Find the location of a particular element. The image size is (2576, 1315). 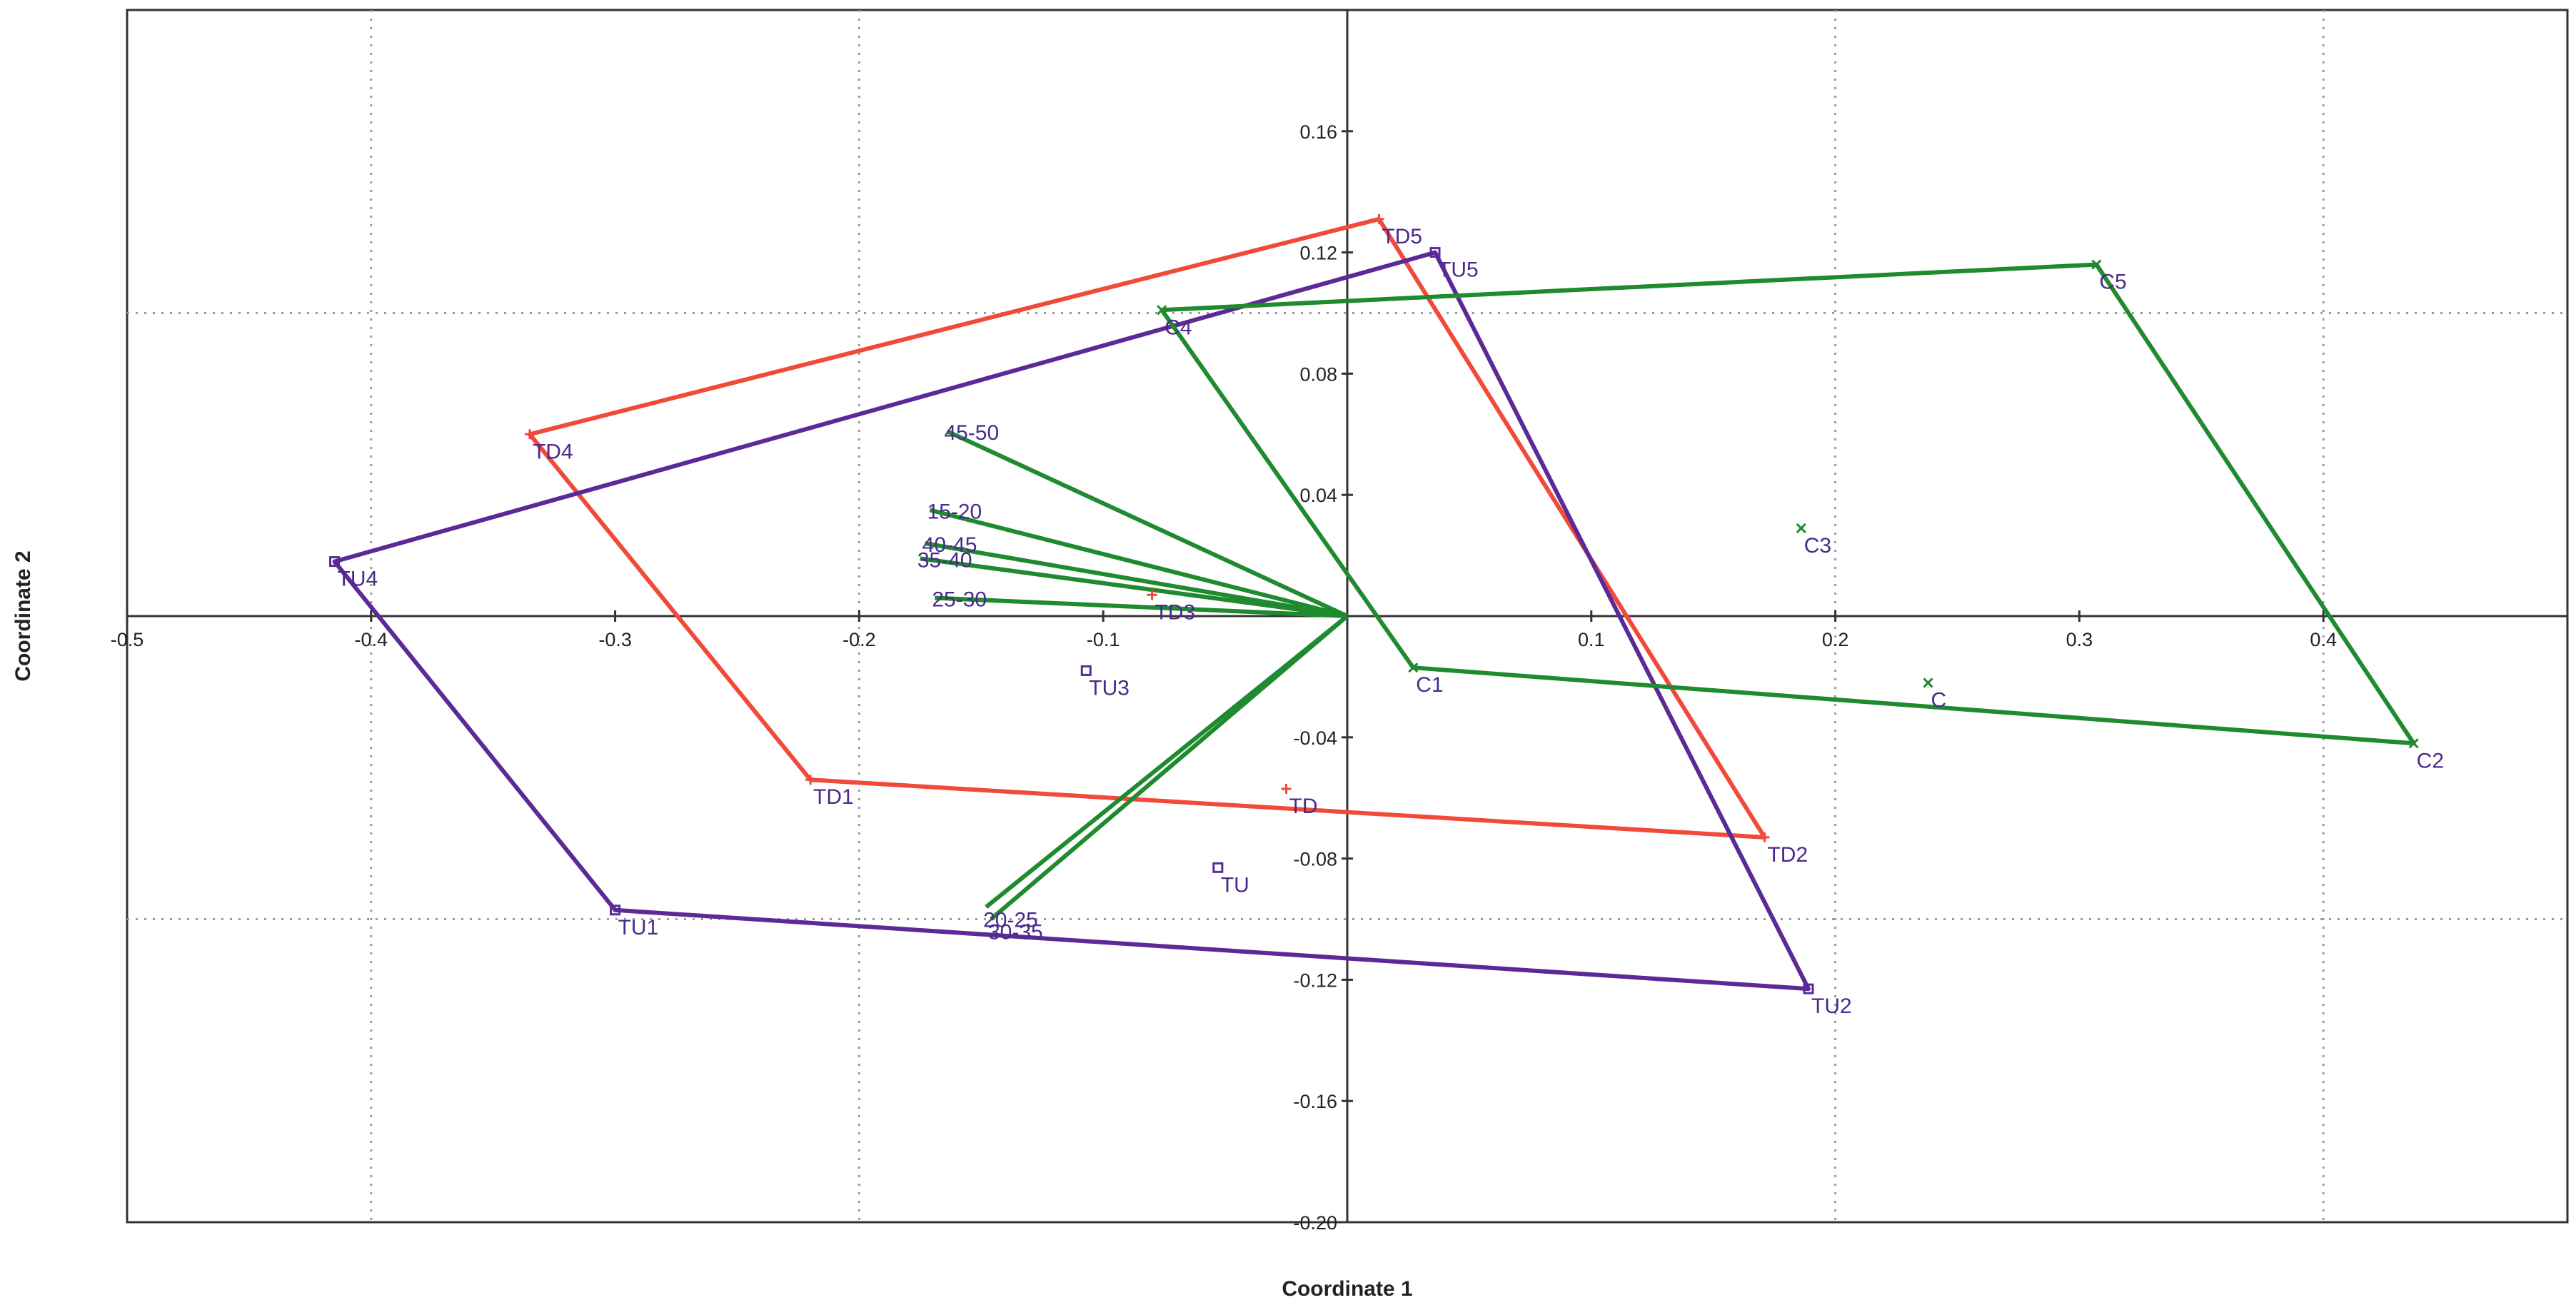

vector-label: 15-20 is located at coordinates (954, 512).